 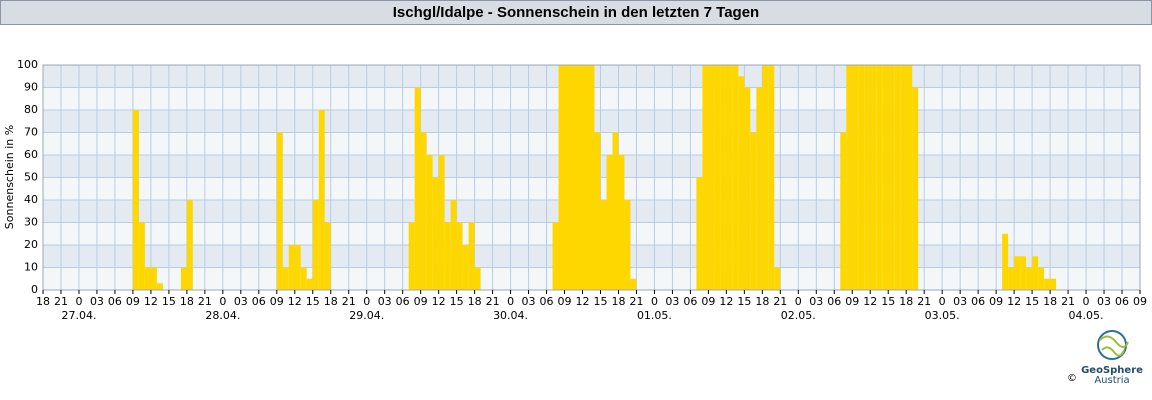 What do you see at coordinates (31, 132) in the screenshot?
I see `y-tick-label: 70` at bounding box center [31, 132].